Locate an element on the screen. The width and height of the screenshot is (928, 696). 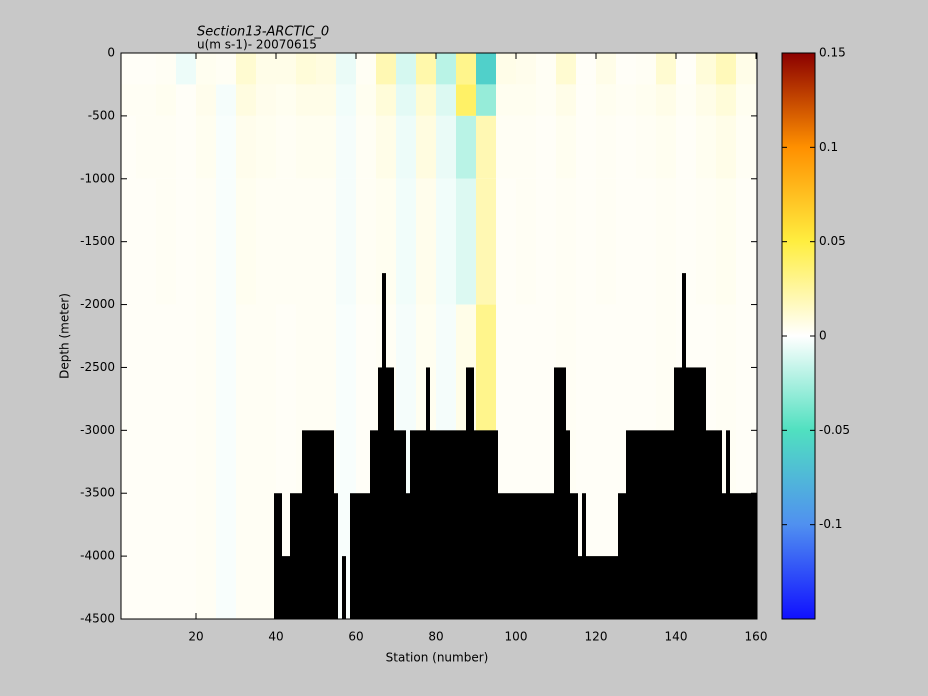
x-tick-label: 20 is located at coordinates (195, 637).